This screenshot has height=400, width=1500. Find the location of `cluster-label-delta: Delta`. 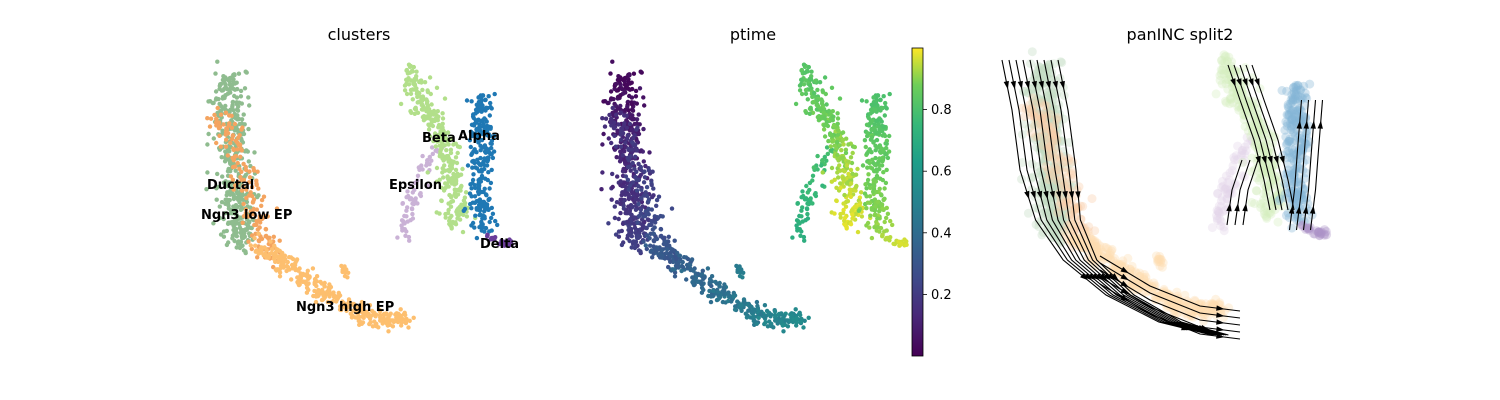

cluster-label-delta: Delta is located at coordinates (499, 244).